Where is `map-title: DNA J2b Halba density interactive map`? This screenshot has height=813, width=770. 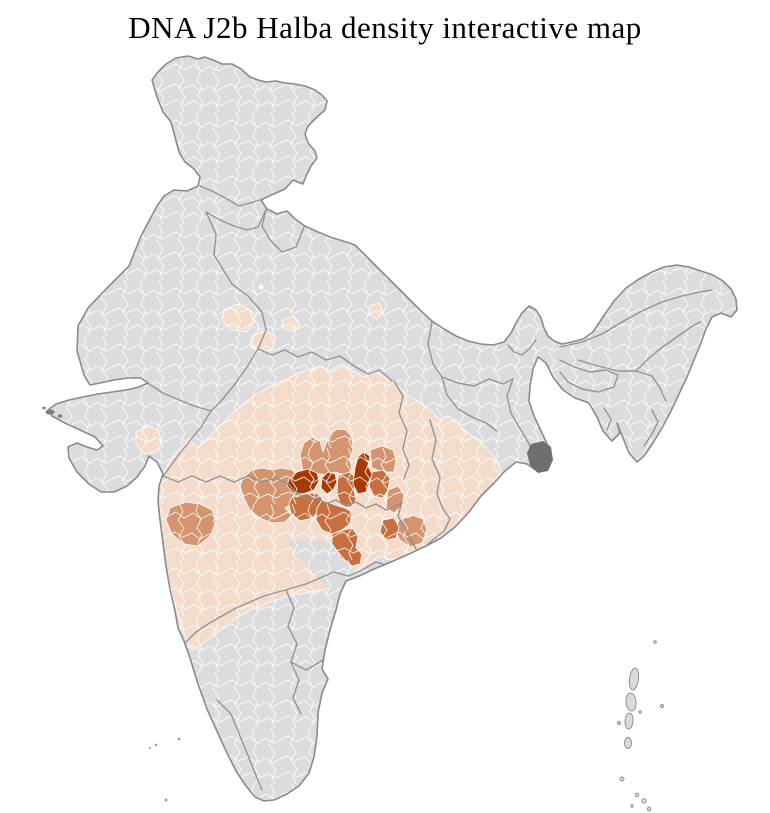
map-title: DNA J2b Halba density interactive map is located at coordinates (385, 27).